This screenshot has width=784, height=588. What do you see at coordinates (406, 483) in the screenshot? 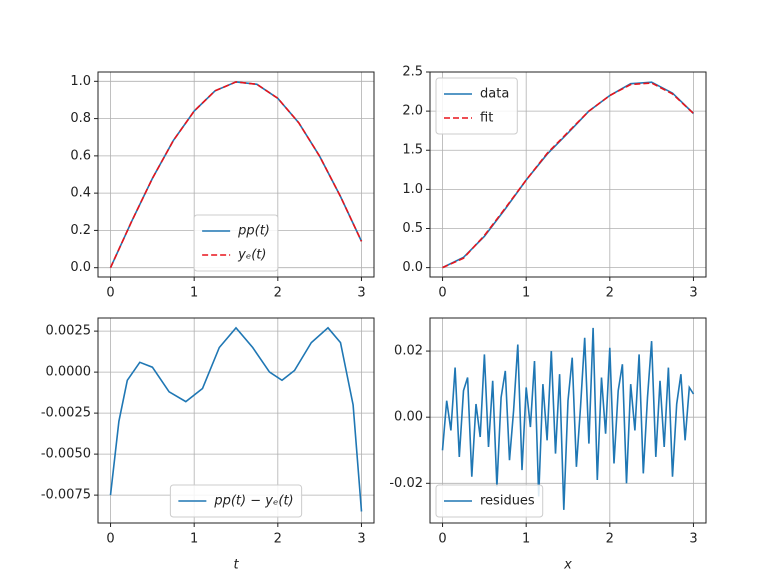
I see `y-tick-label: -0.02` at bounding box center [406, 483].